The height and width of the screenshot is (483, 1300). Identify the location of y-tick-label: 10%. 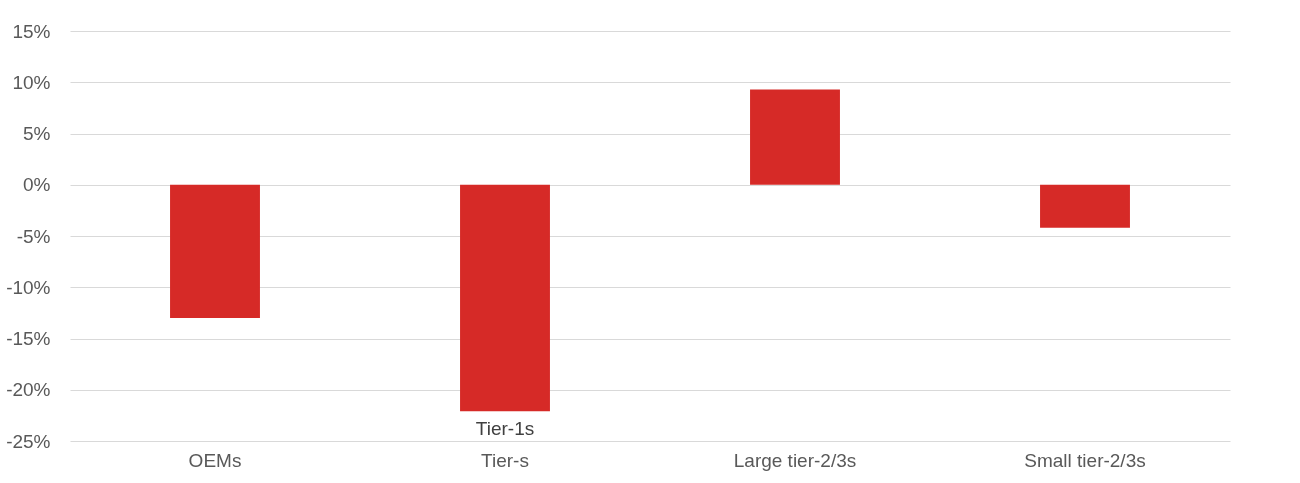
(31, 82).